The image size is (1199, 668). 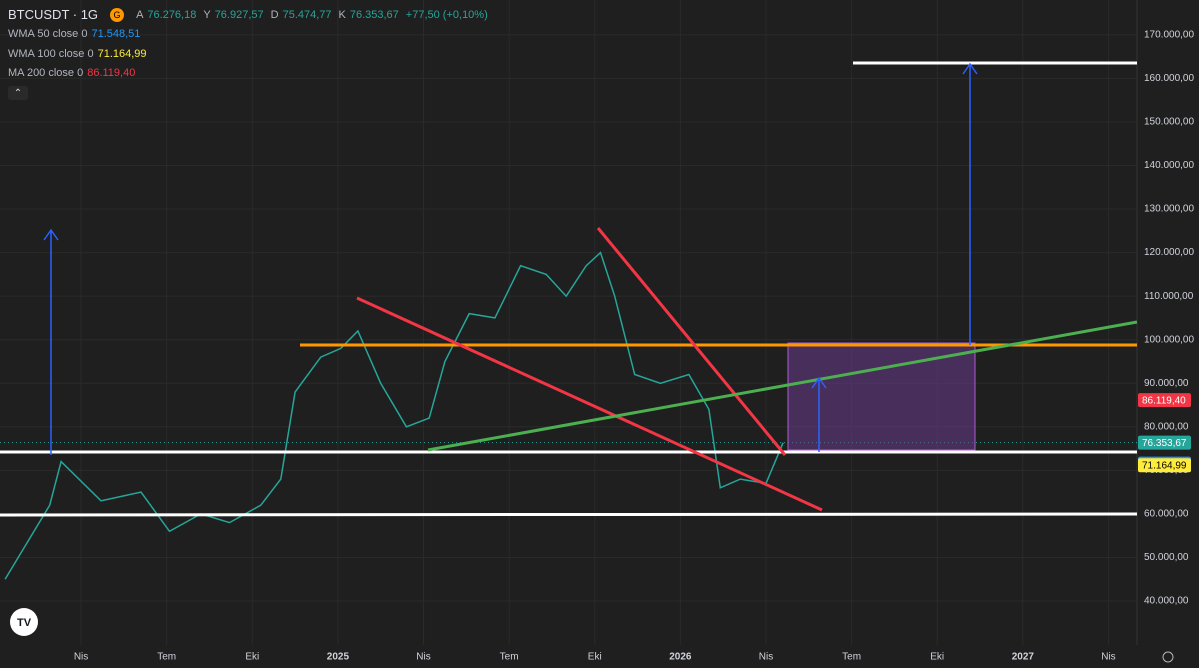 What do you see at coordinates (1166, 514) in the screenshot?
I see `y-tick-label: 60.000,00` at bounding box center [1166, 514].